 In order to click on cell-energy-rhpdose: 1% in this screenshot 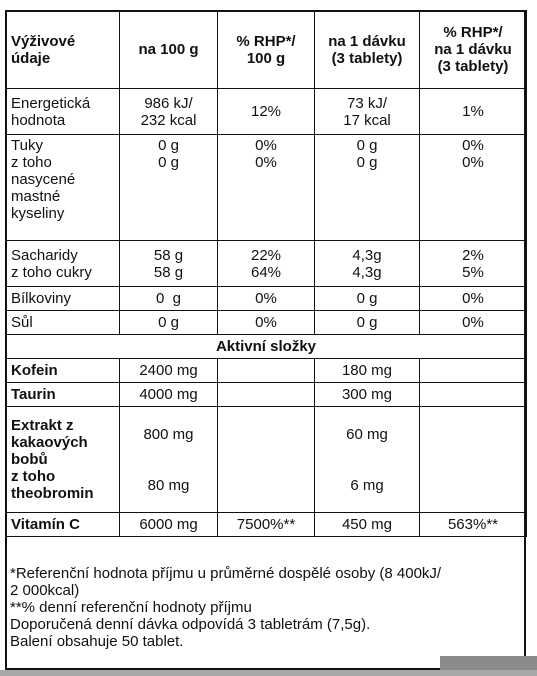, I will do `click(473, 111)`.